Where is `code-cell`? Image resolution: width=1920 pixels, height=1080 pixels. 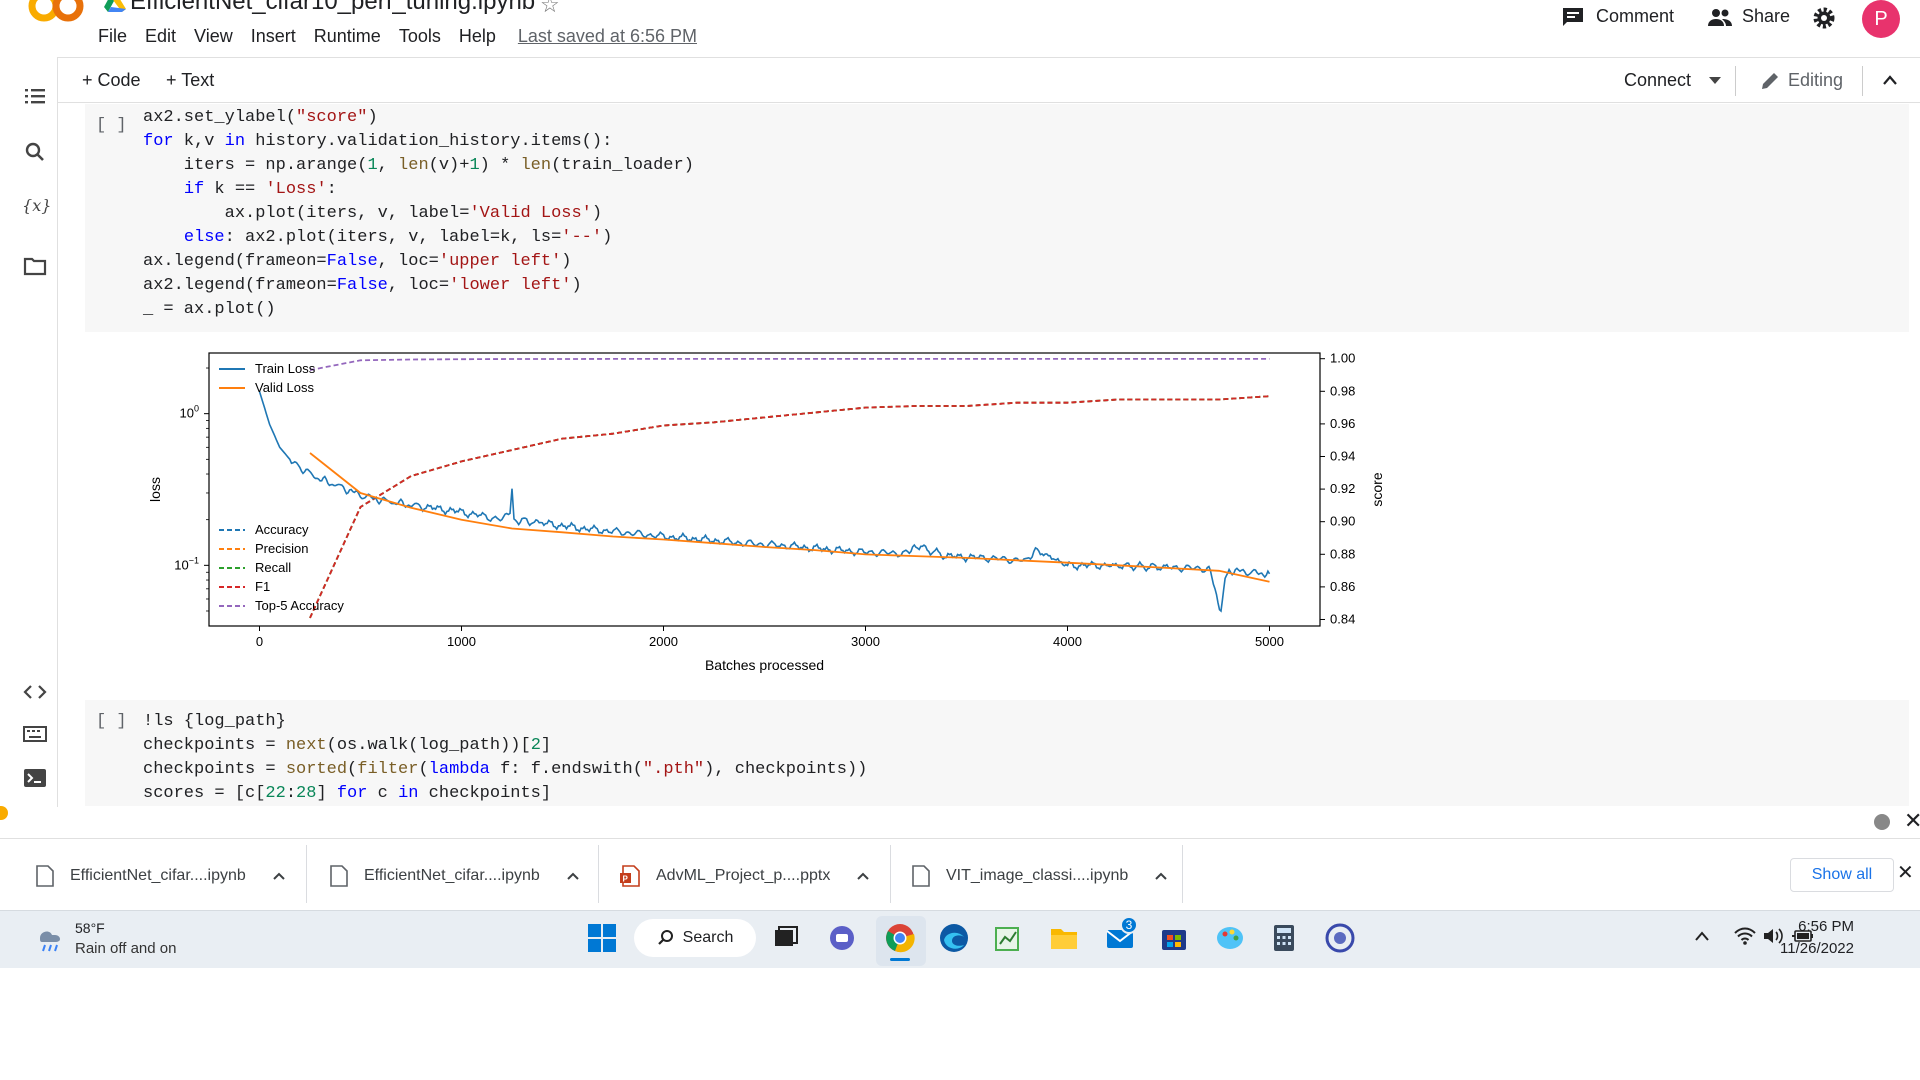 code-cell is located at coordinates (997, 753).